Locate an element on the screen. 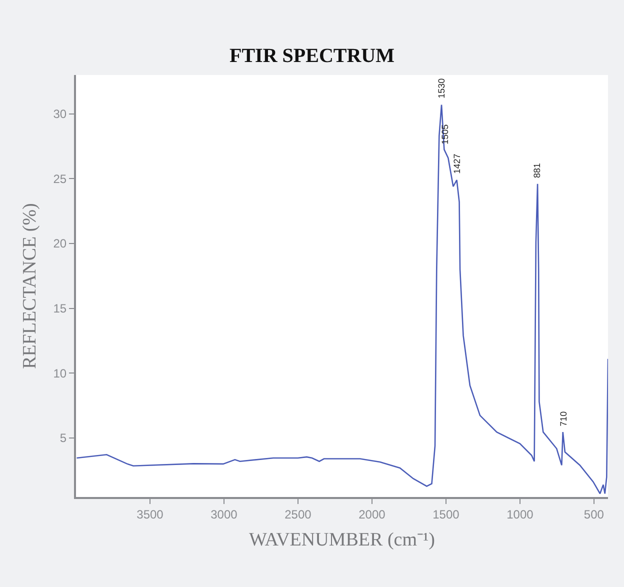 This screenshot has height=587, width=624. x-tick-label: 2500 is located at coordinates (298, 514).